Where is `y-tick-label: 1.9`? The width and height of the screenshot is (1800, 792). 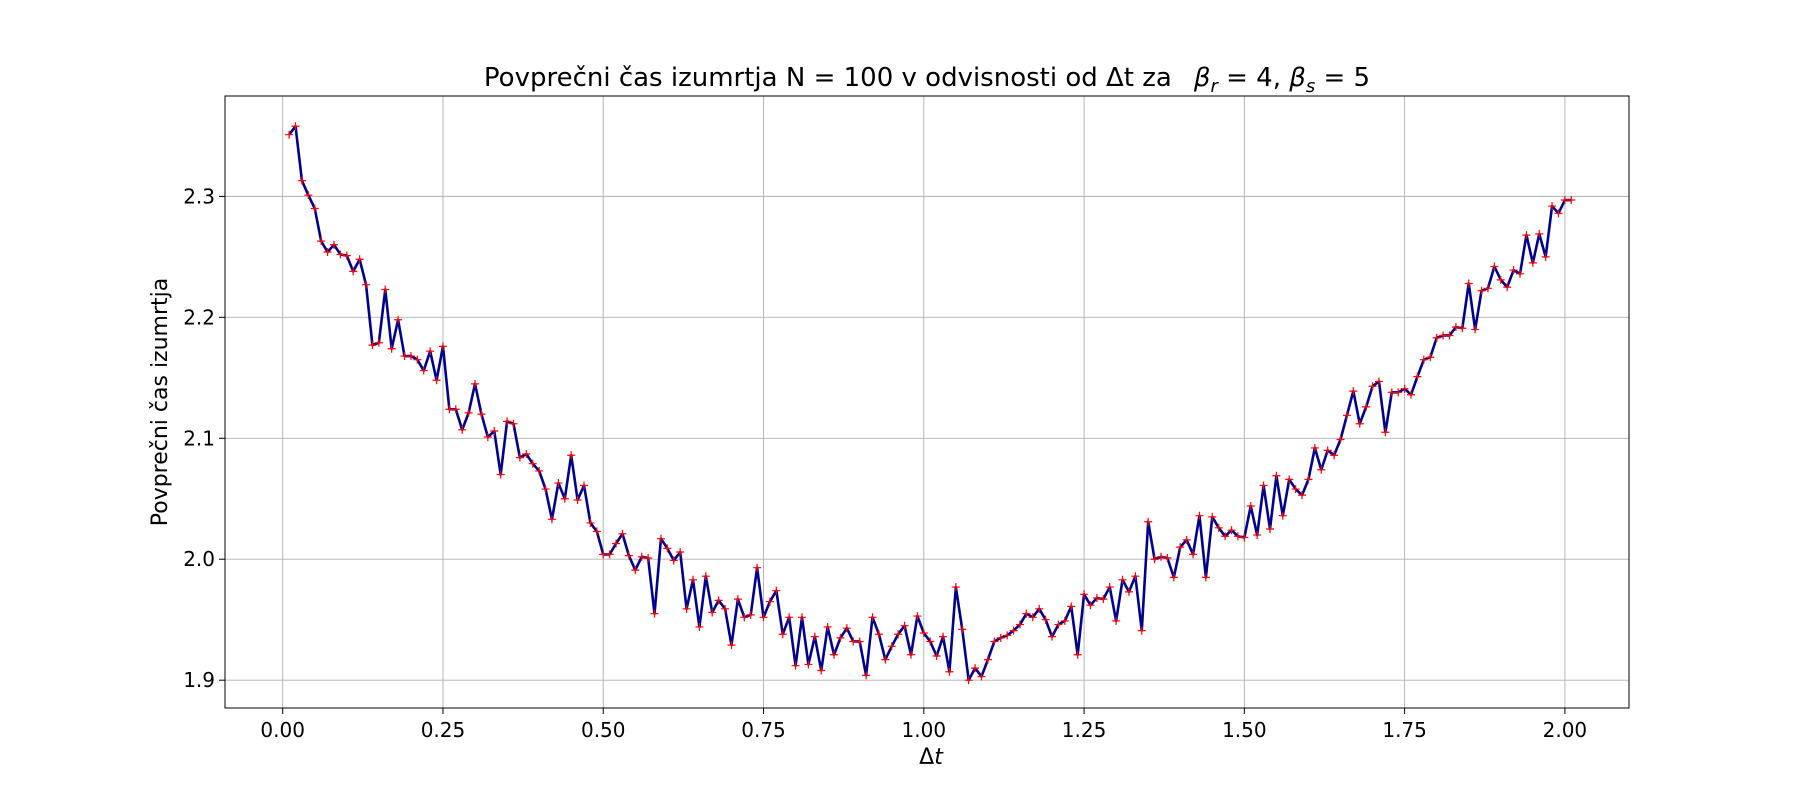 y-tick-label: 1.9 is located at coordinates (199, 680).